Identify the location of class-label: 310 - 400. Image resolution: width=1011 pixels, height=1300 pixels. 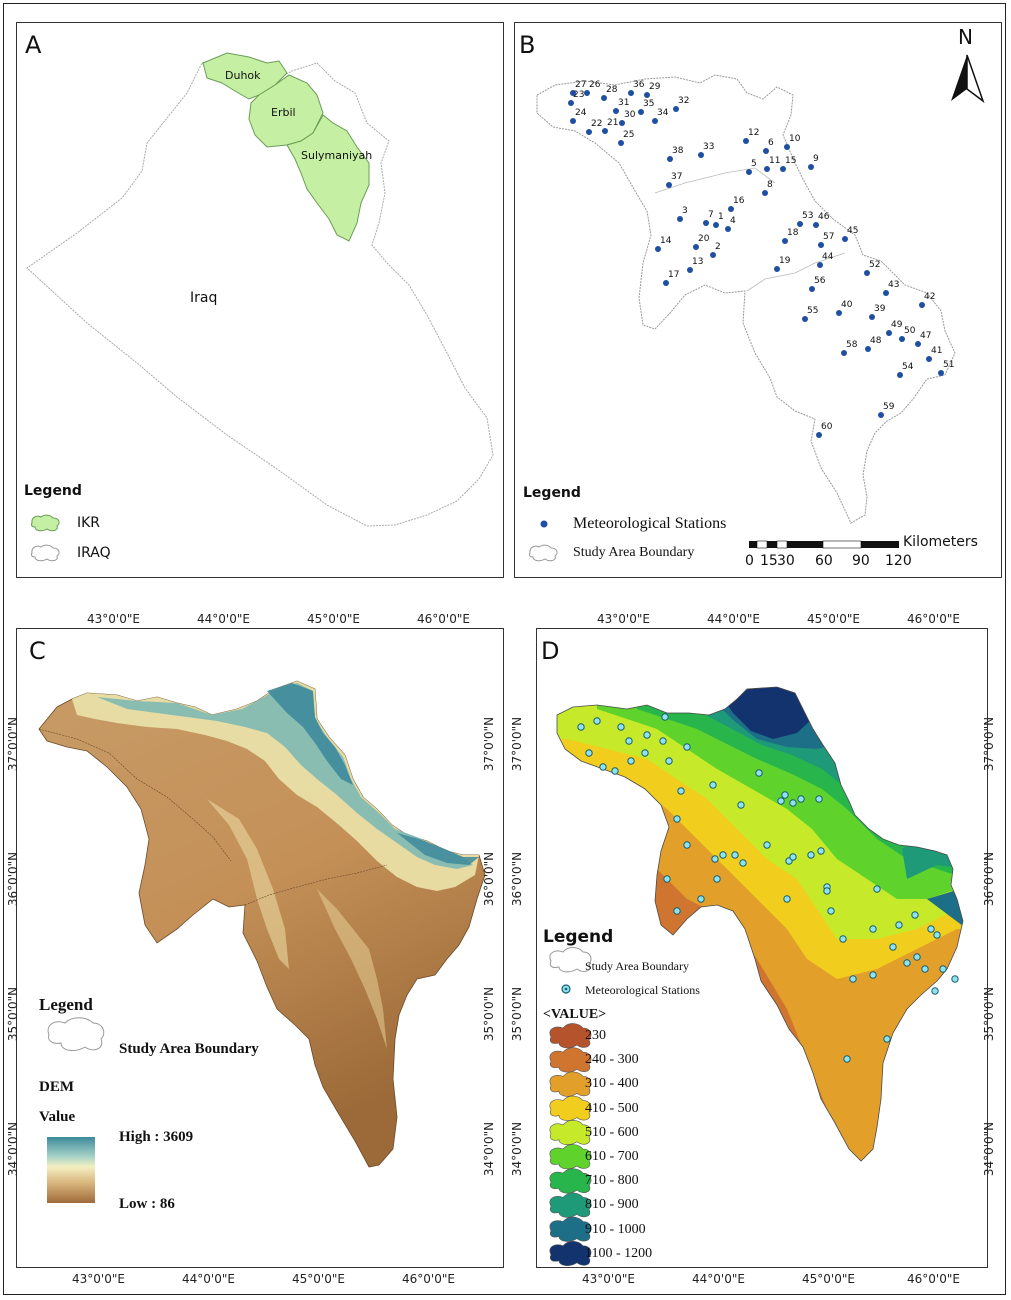
(612, 1084).